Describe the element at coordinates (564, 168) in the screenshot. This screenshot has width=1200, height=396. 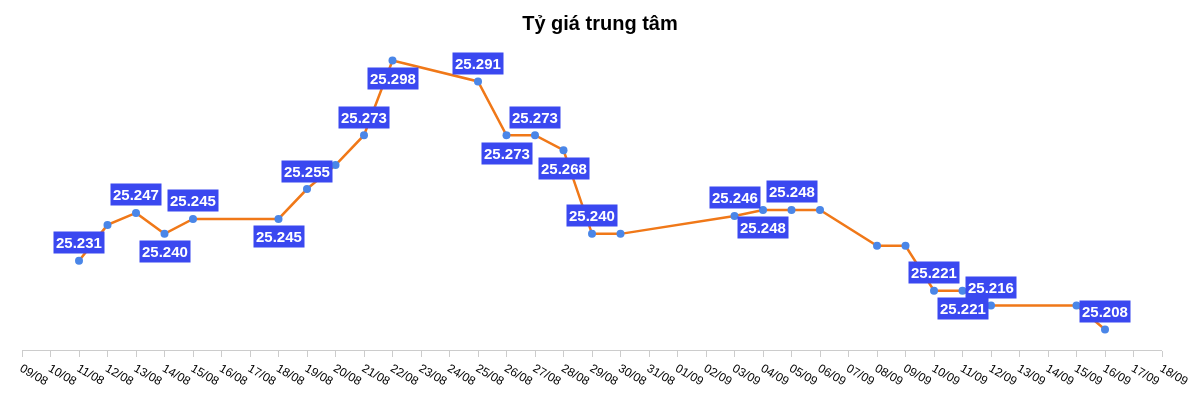
I see `data-label: 25.268` at that location.